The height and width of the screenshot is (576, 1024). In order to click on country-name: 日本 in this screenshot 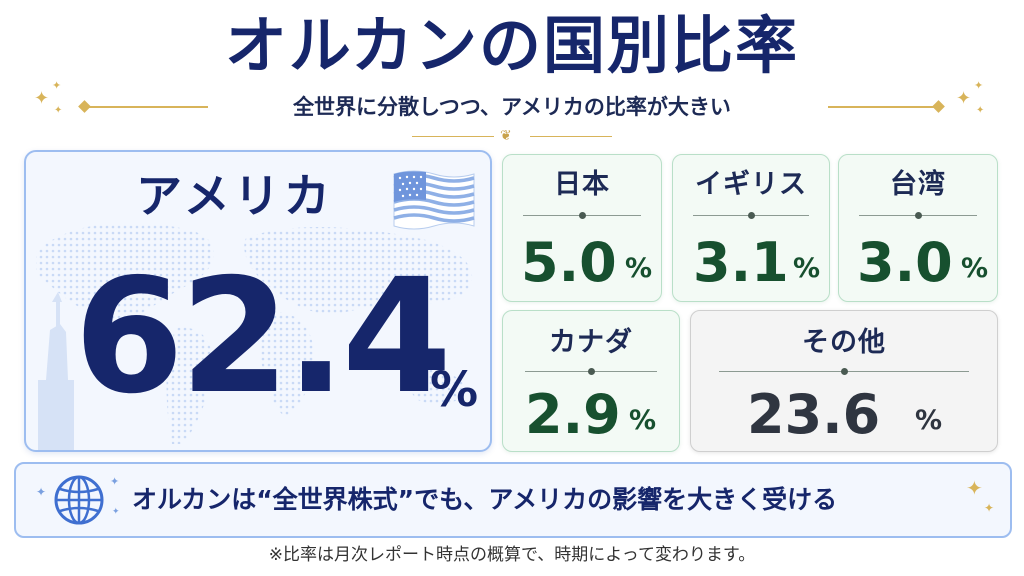, I will do `click(582, 184)`.